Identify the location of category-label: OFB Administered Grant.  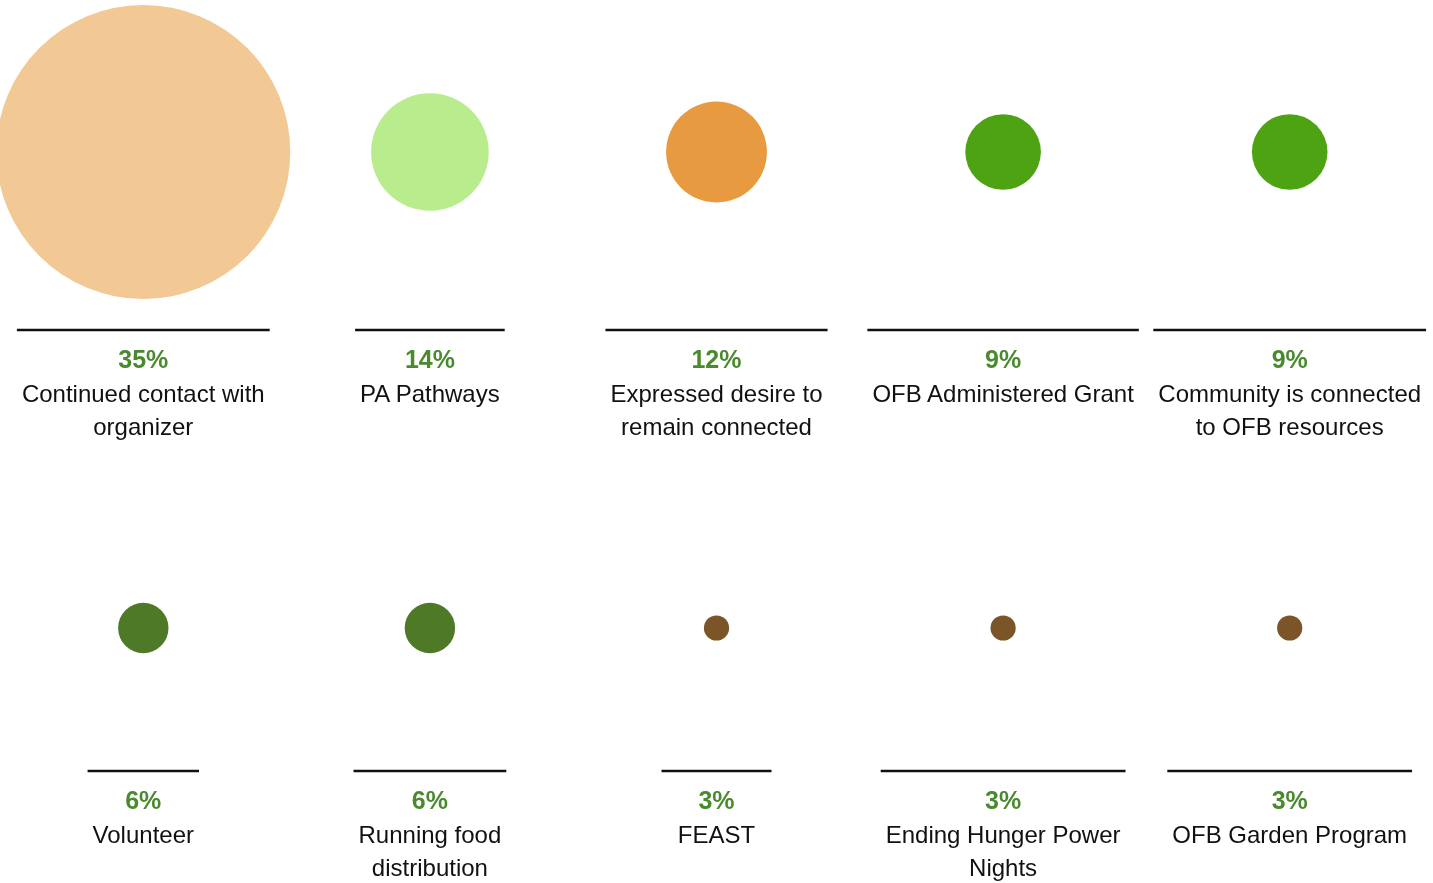
(1003, 393).